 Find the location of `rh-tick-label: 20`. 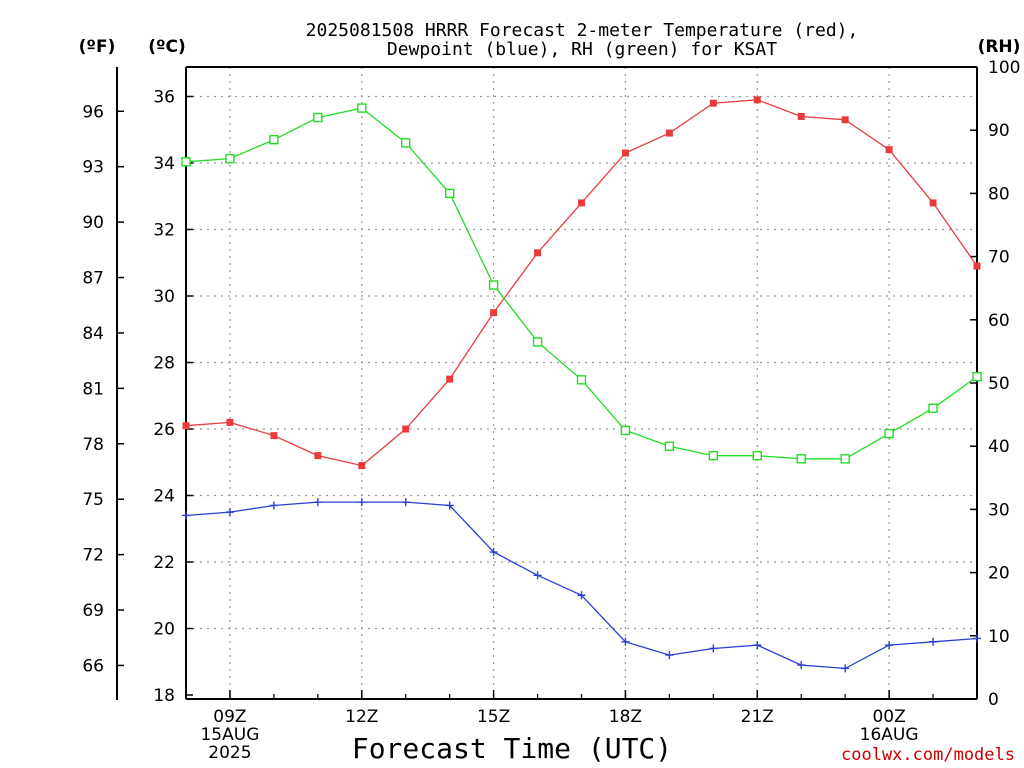

rh-tick-label: 20 is located at coordinates (999, 574).